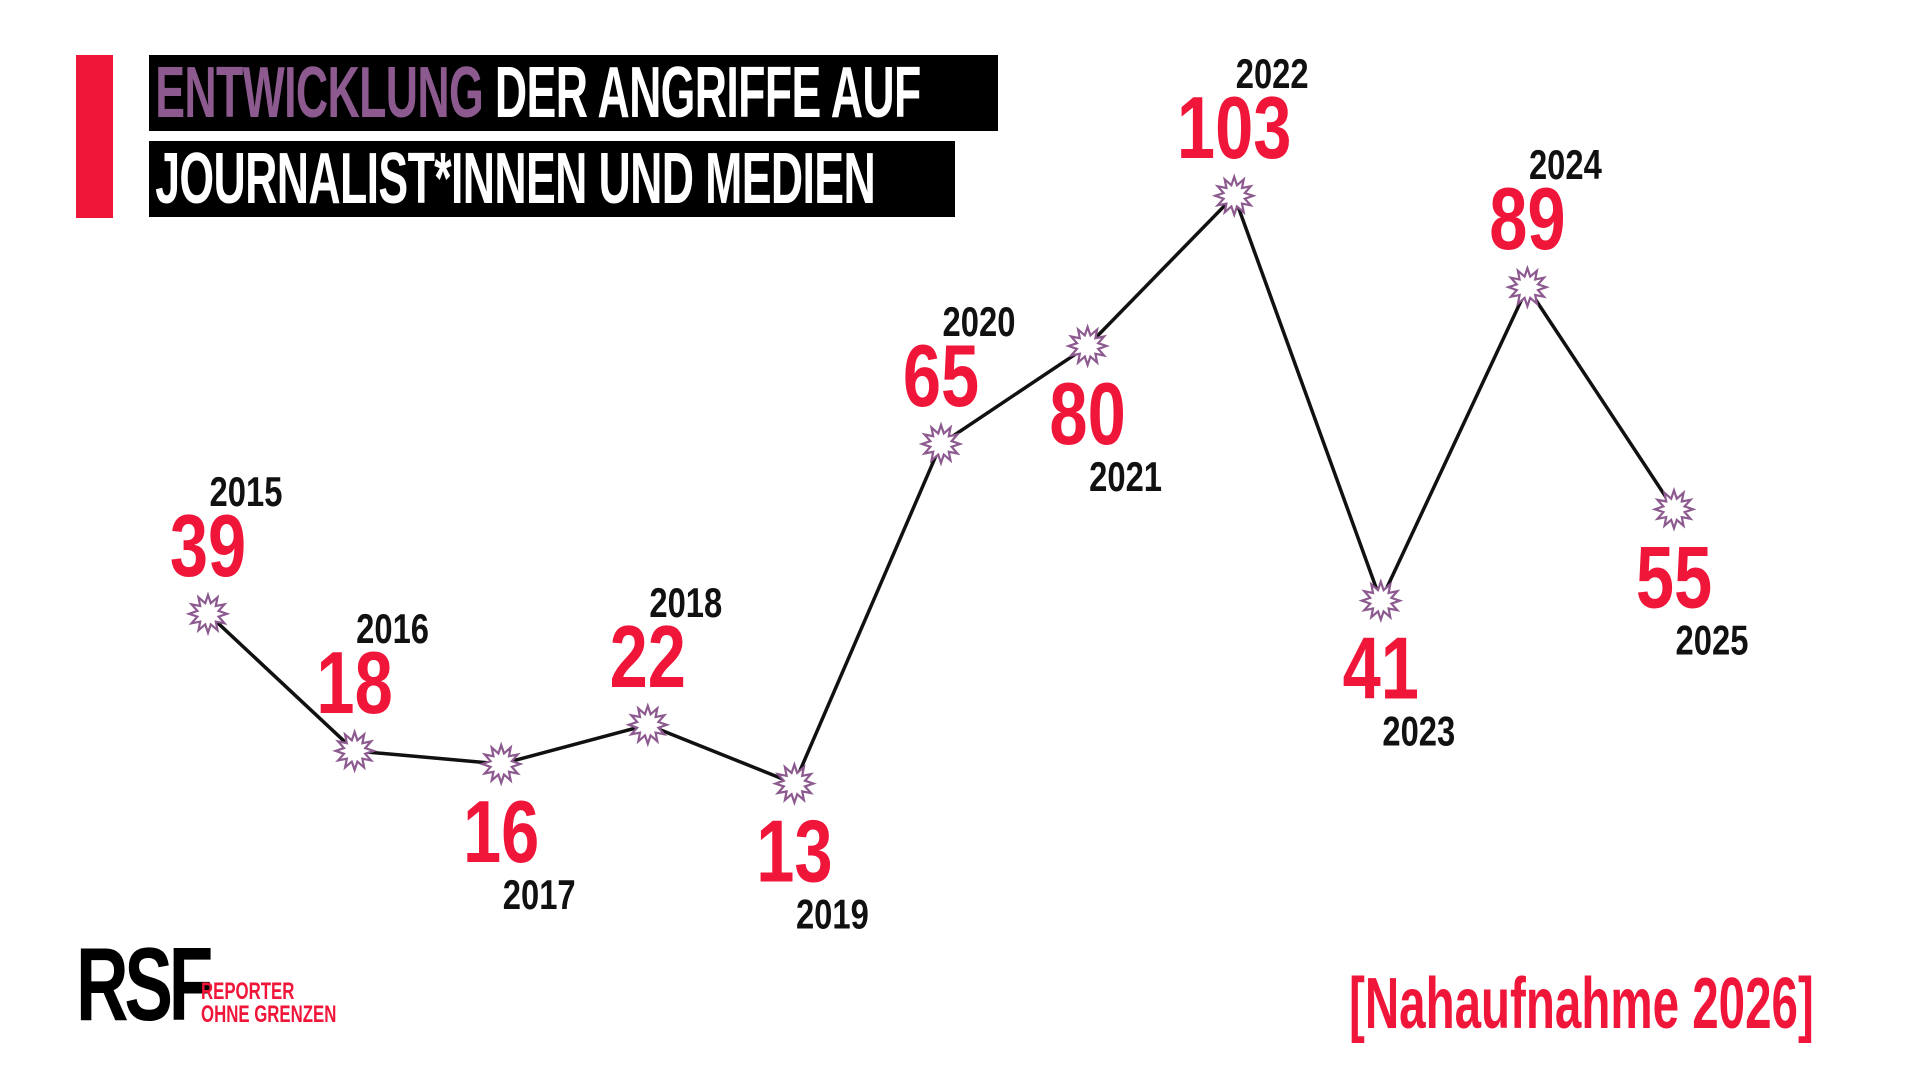 This screenshot has height=1080, width=1920. What do you see at coordinates (1565, 164) in the screenshot?
I see `year-label: 2024` at bounding box center [1565, 164].